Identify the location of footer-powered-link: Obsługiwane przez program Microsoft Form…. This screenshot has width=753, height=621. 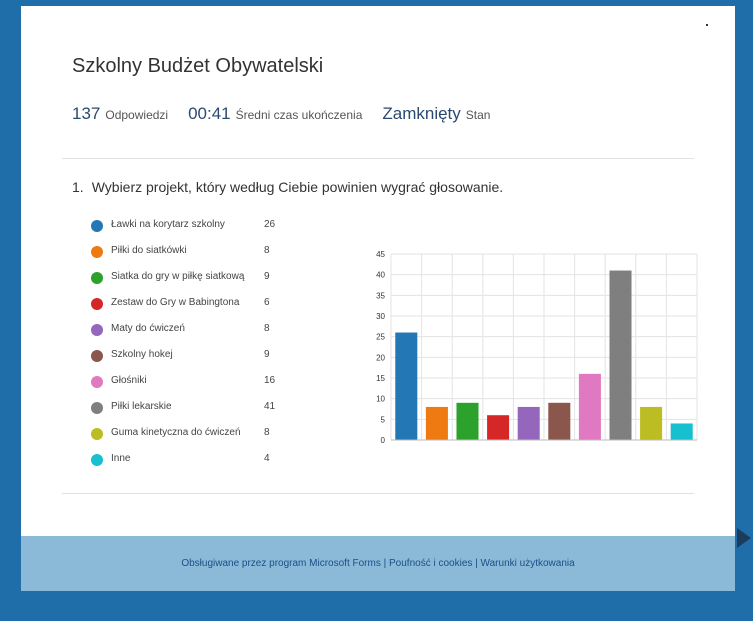
(281, 563).